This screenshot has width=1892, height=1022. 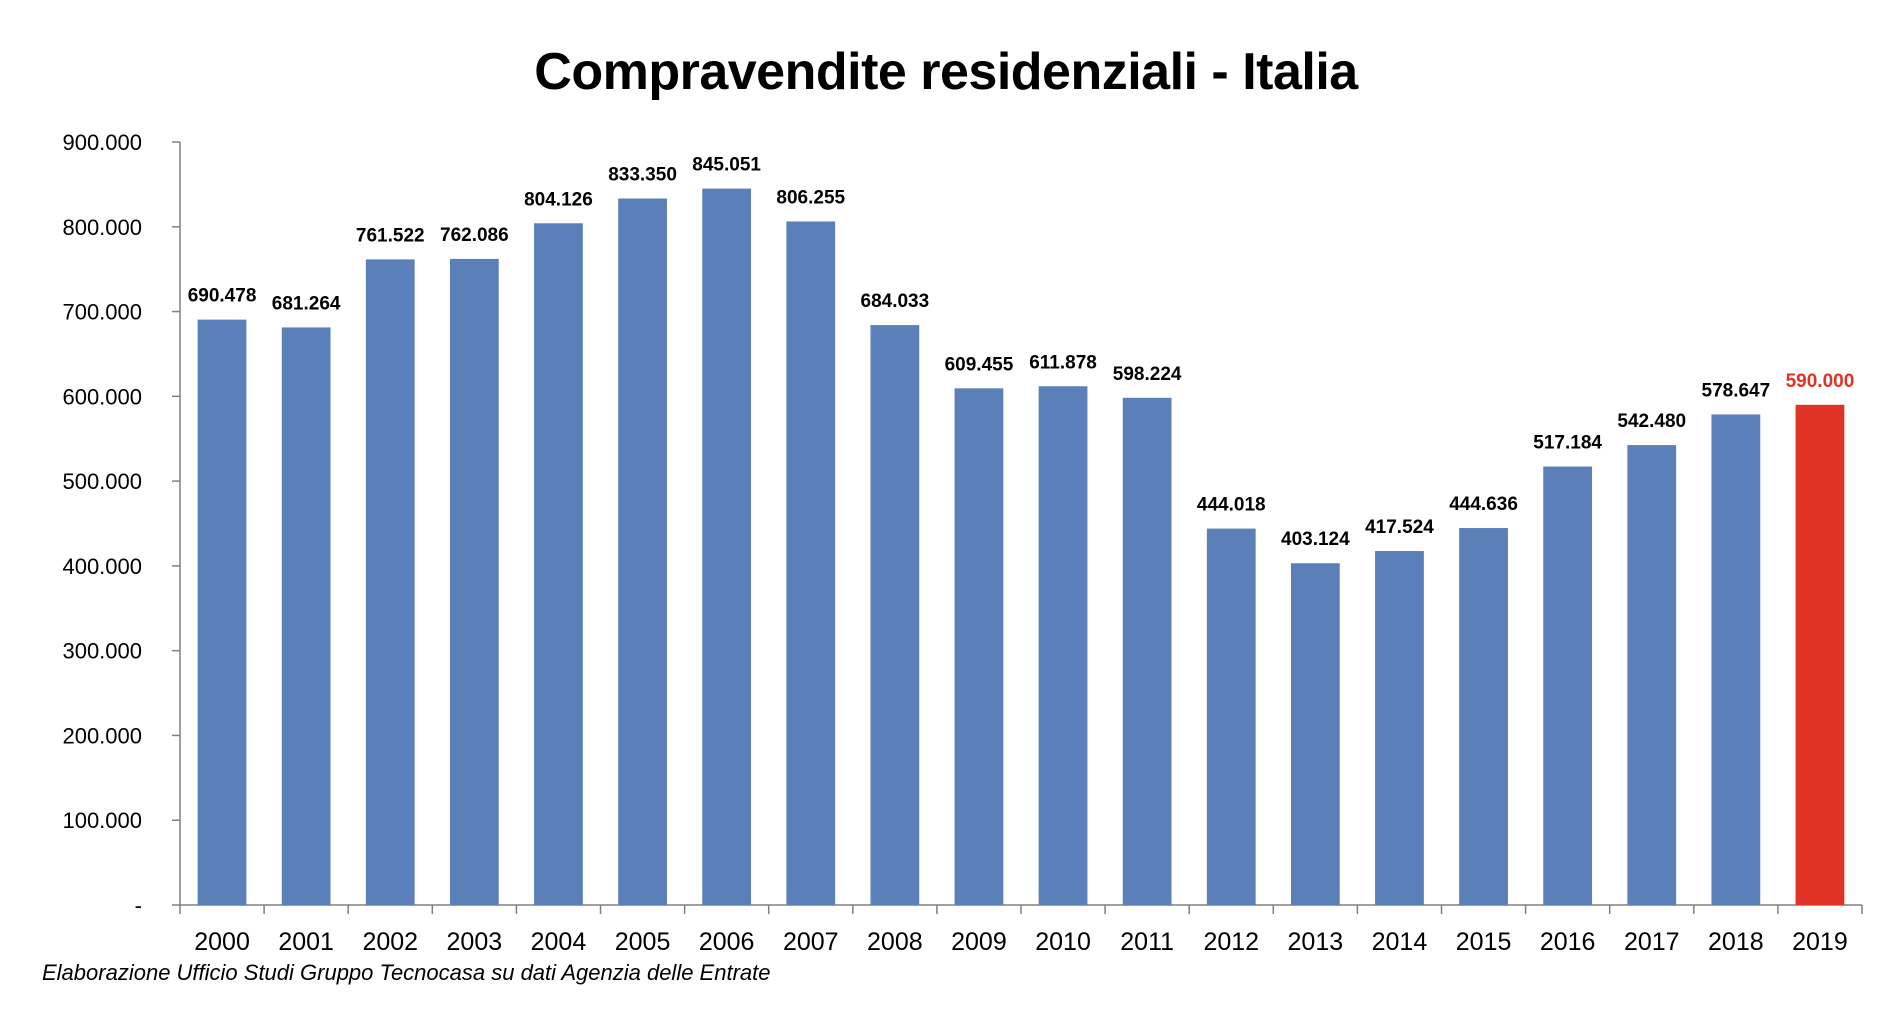 I want to click on data-label-2017: 542.480, so click(x=1651, y=421).